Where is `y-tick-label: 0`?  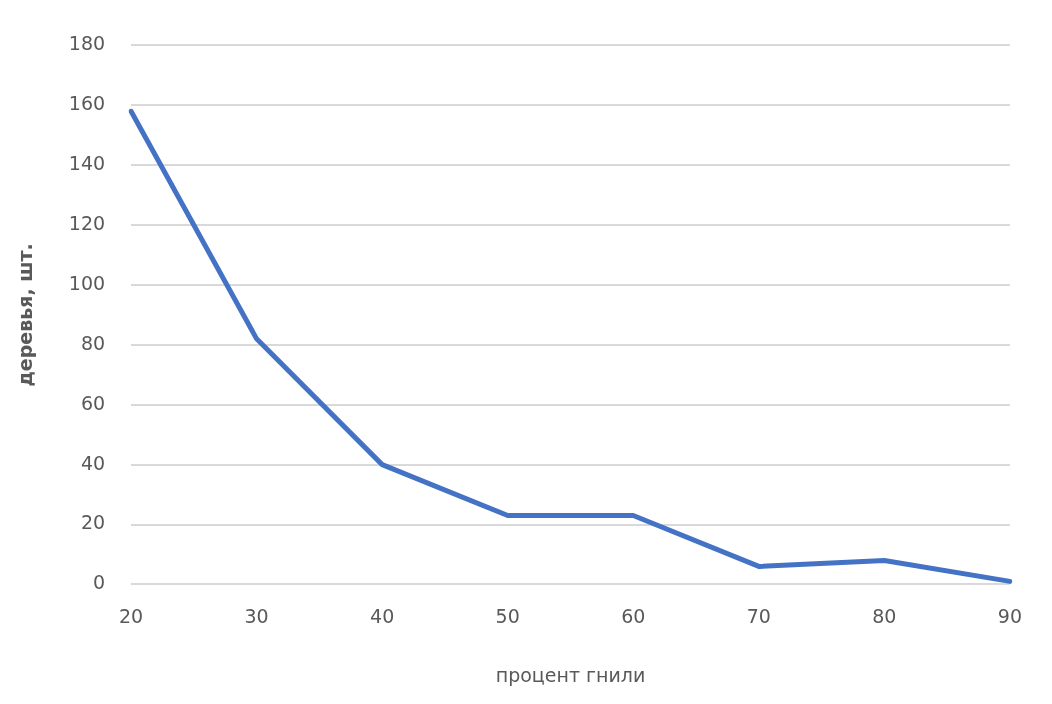 y-tick-label: 0 is located at coordinates (99, 582).